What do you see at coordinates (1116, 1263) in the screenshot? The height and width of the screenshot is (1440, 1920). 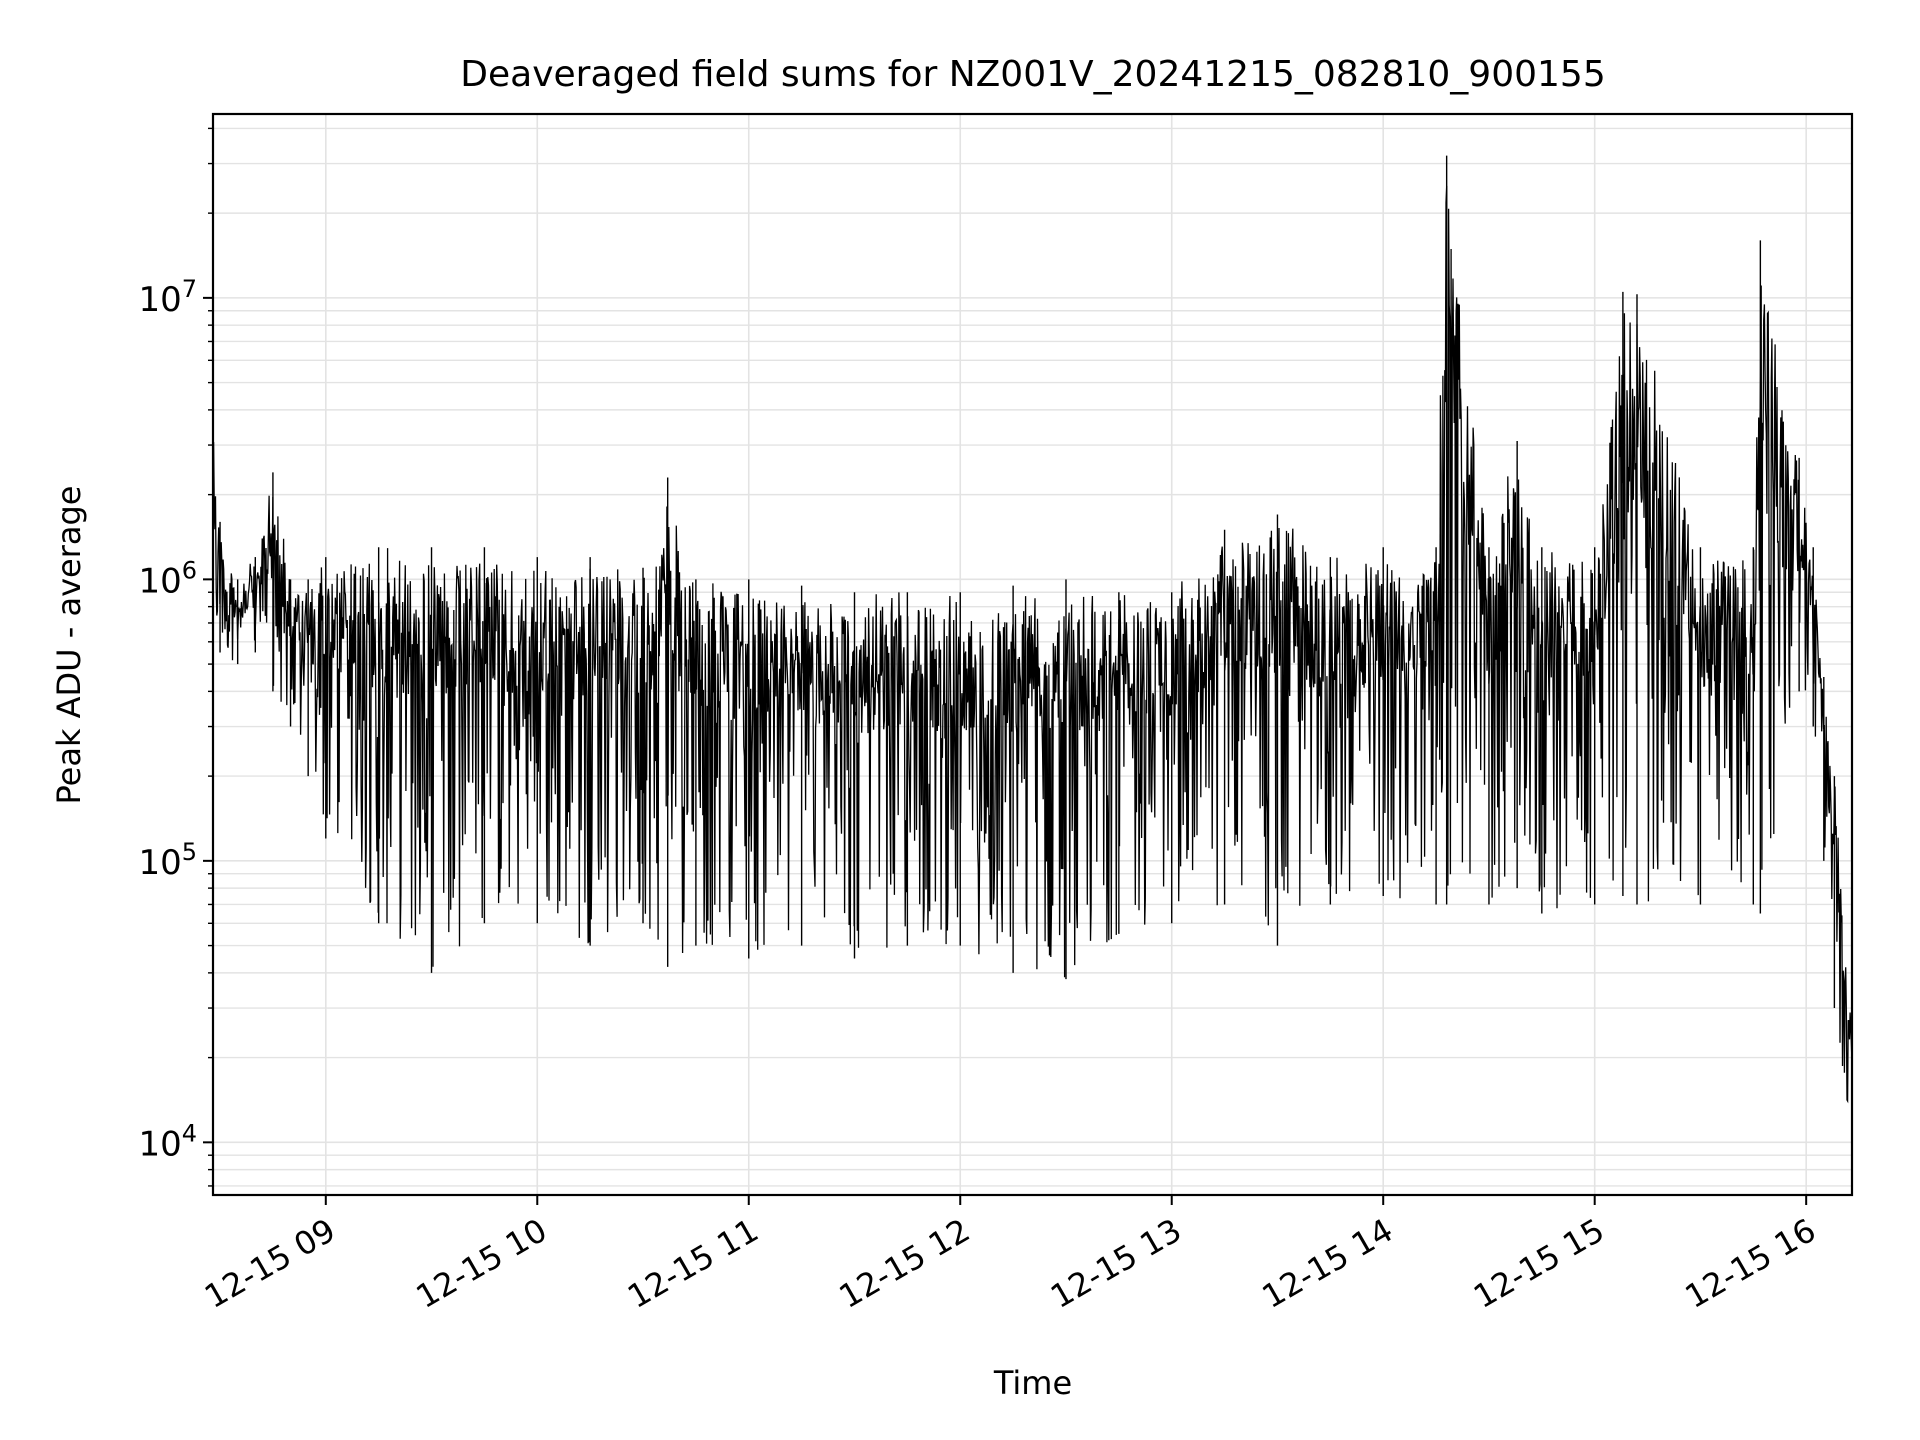 I see `x-tick-label: 12-15 13` at bounding box center [1116, 1263].